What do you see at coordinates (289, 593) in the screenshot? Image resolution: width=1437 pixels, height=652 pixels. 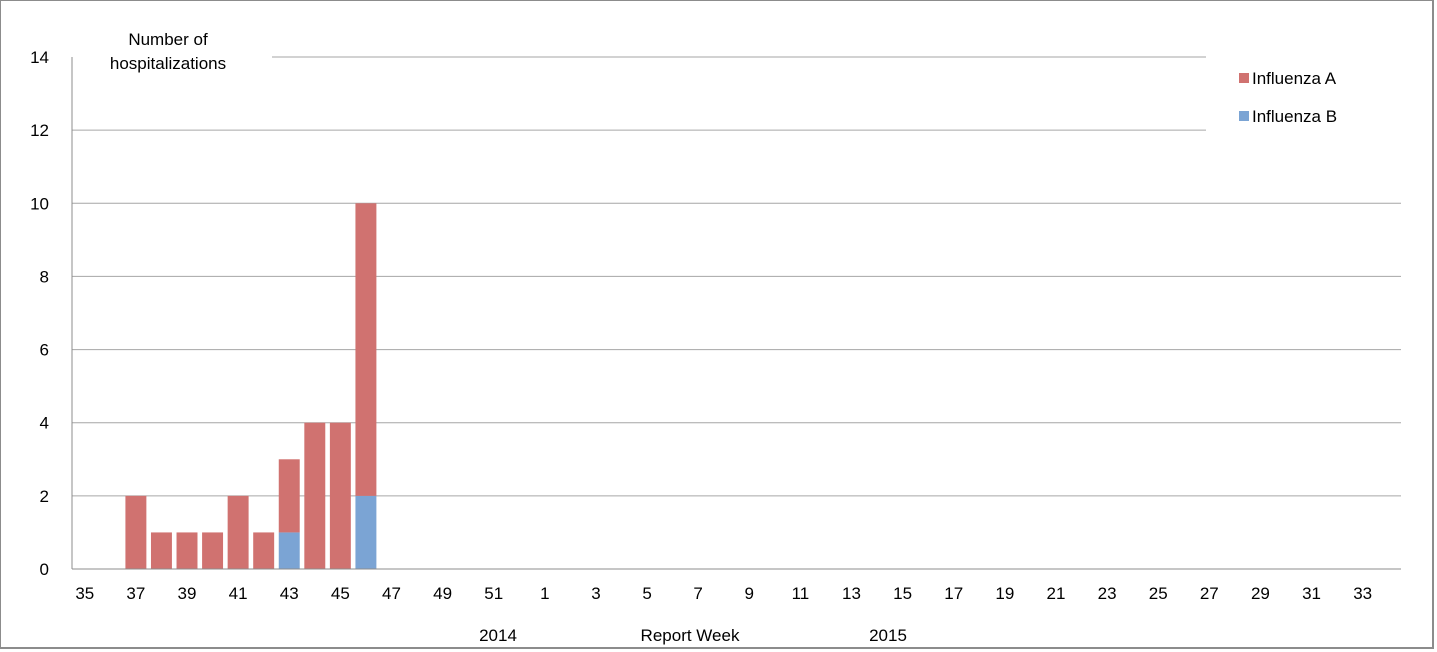 I see `x-tick-label-43: 43` at bounding box center [289, 593].